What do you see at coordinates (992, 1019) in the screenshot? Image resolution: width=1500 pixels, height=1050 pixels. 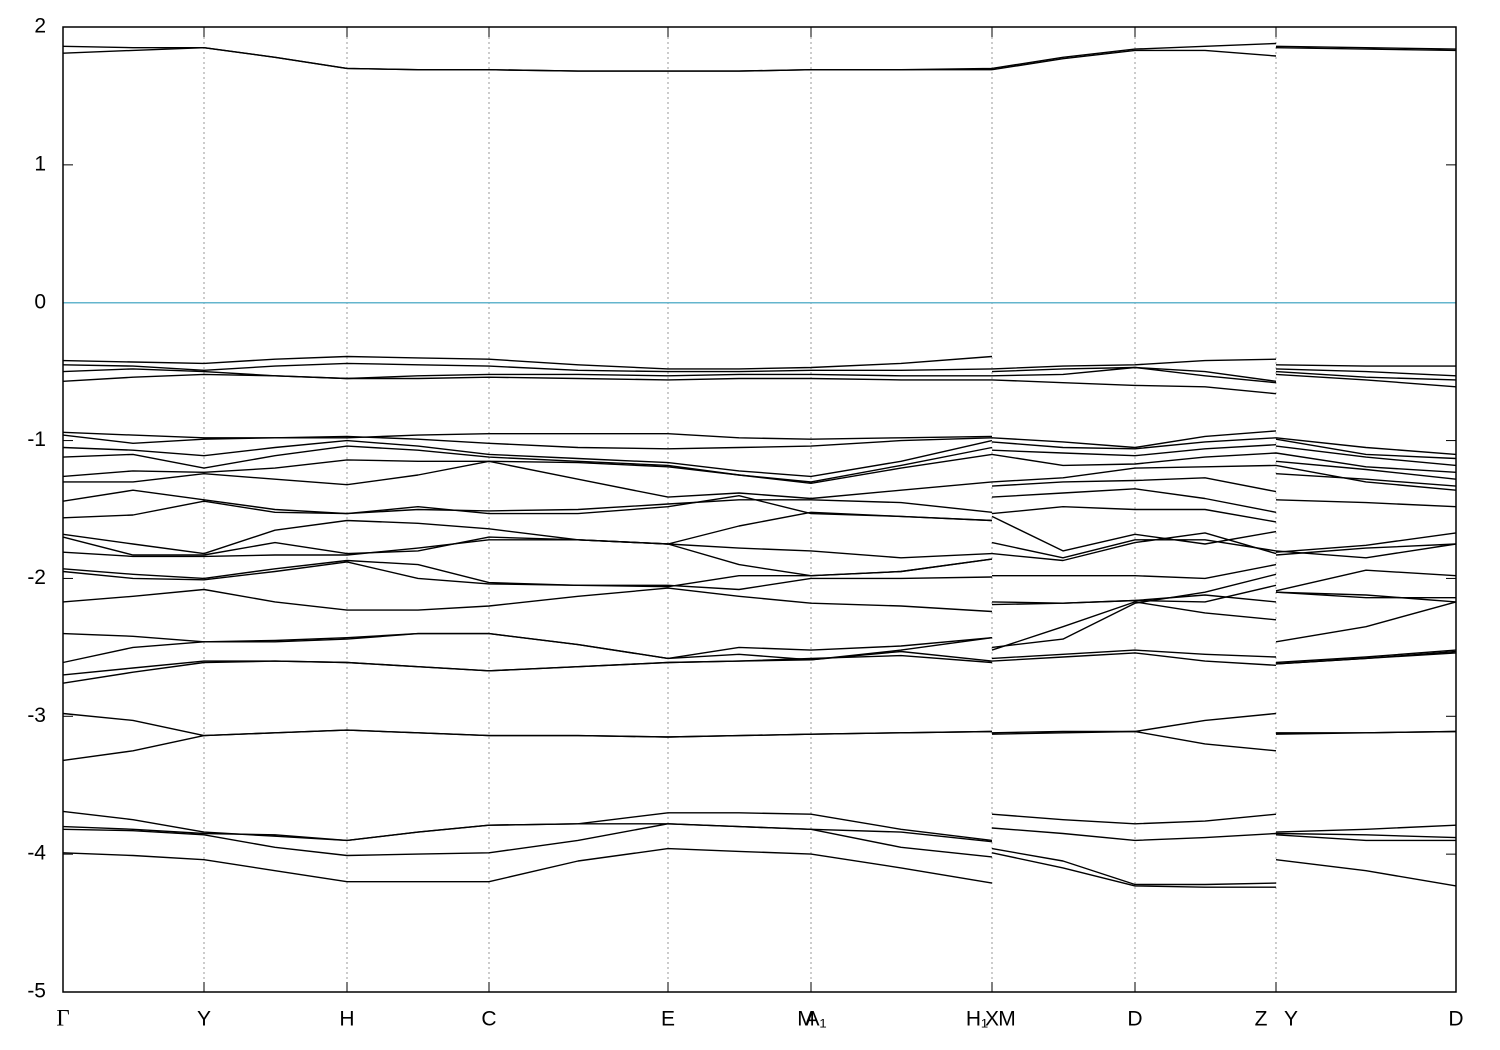 I see `x-tick-label: X` at bounding box center [992, 1019].